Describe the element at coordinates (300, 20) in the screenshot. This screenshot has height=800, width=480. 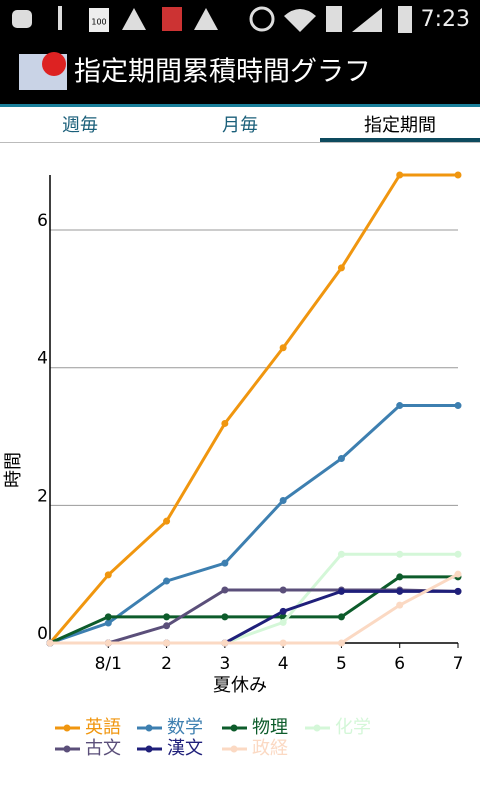
I see `wifi-icon` at that location.